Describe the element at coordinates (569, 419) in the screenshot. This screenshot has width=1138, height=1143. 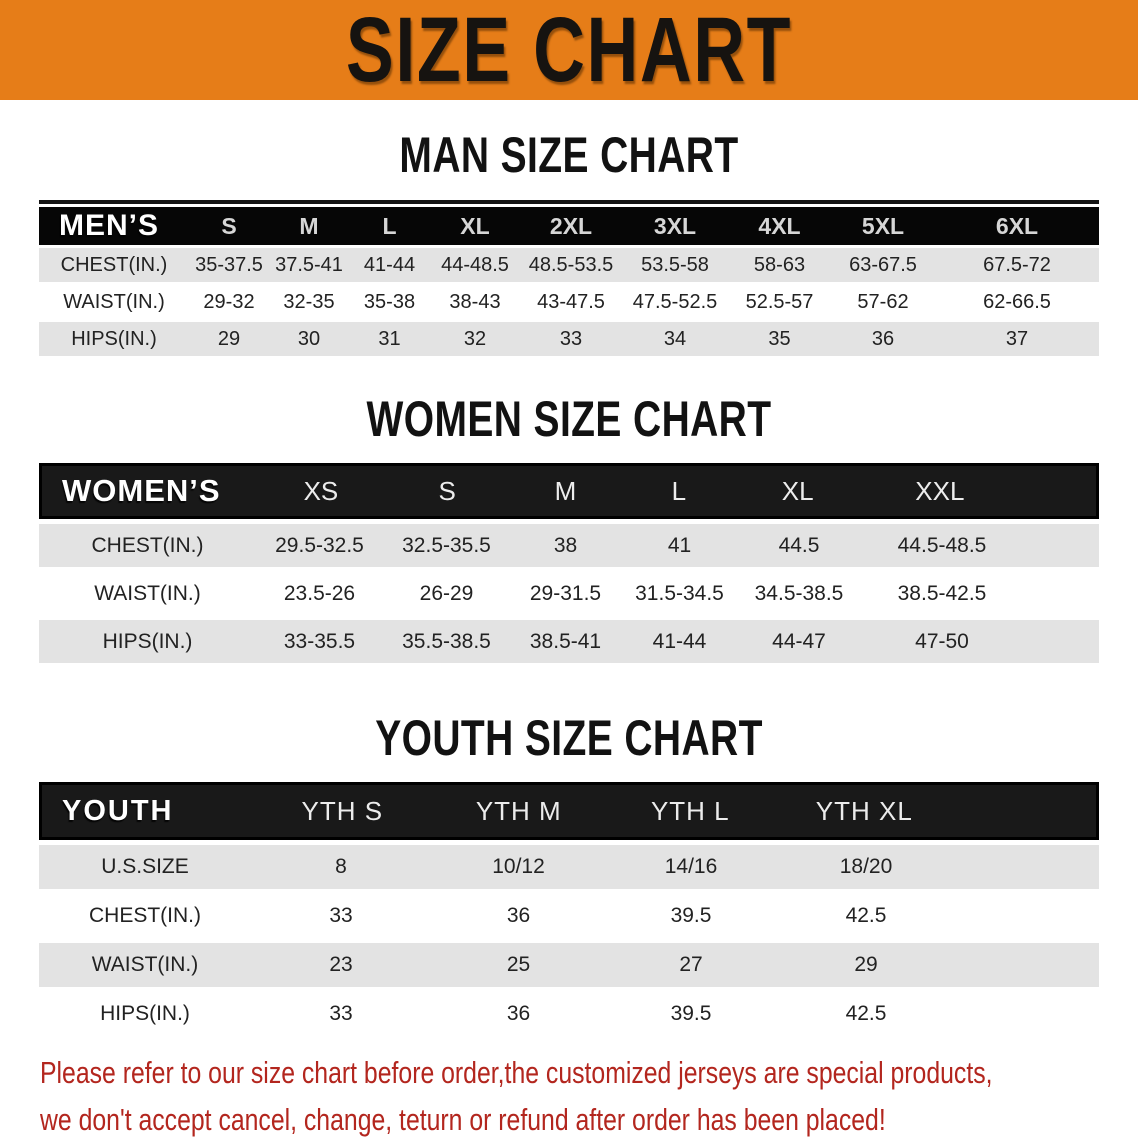
I see `women-size-chart-heading: WOMEN SIZE CHART` at that location.